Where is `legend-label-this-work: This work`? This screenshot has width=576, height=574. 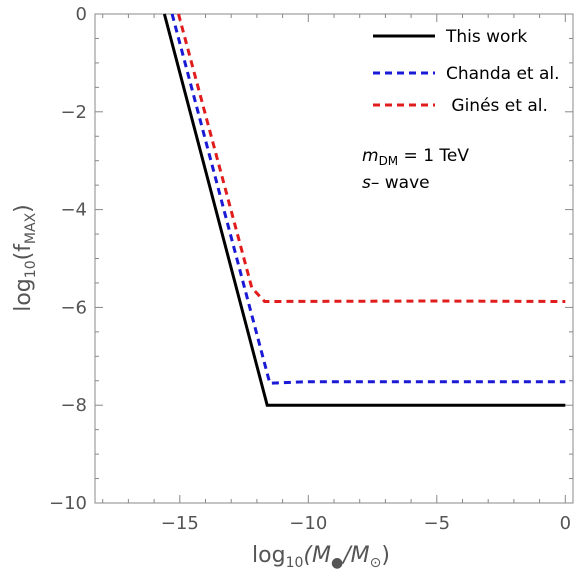 legend-label-this-work: This work is located at coordinates (486, 37).